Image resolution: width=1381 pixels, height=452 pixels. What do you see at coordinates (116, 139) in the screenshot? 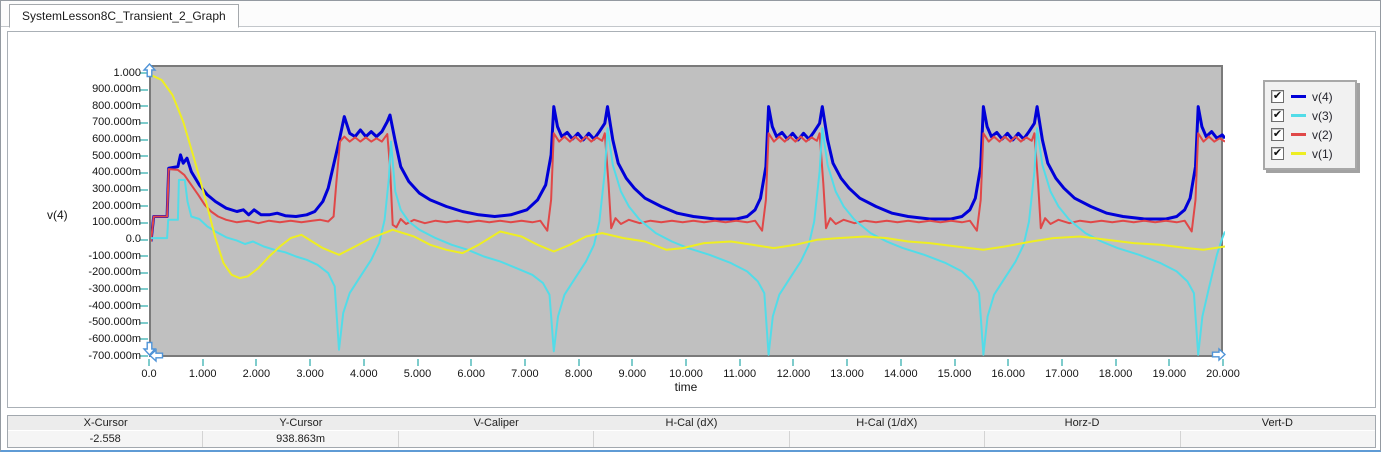
I see `y-tick-label: 600.000m` at bounding box center [116, 139].